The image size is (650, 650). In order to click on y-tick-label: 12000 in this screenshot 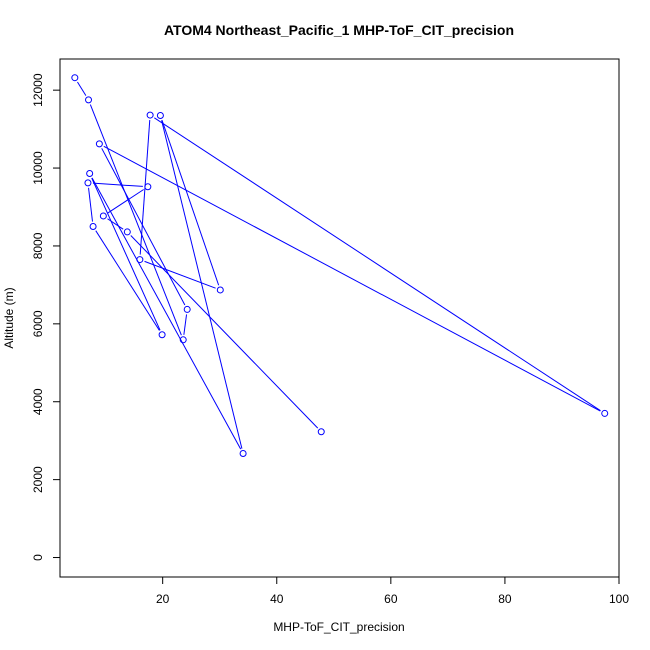, I will do `click(38, 90)`.